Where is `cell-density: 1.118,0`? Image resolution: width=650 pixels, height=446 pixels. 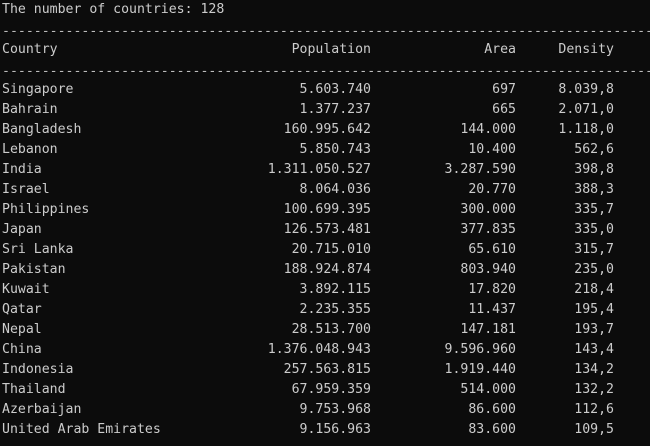 cell-density: 1.118,0 is located at coordinates (586, 129).